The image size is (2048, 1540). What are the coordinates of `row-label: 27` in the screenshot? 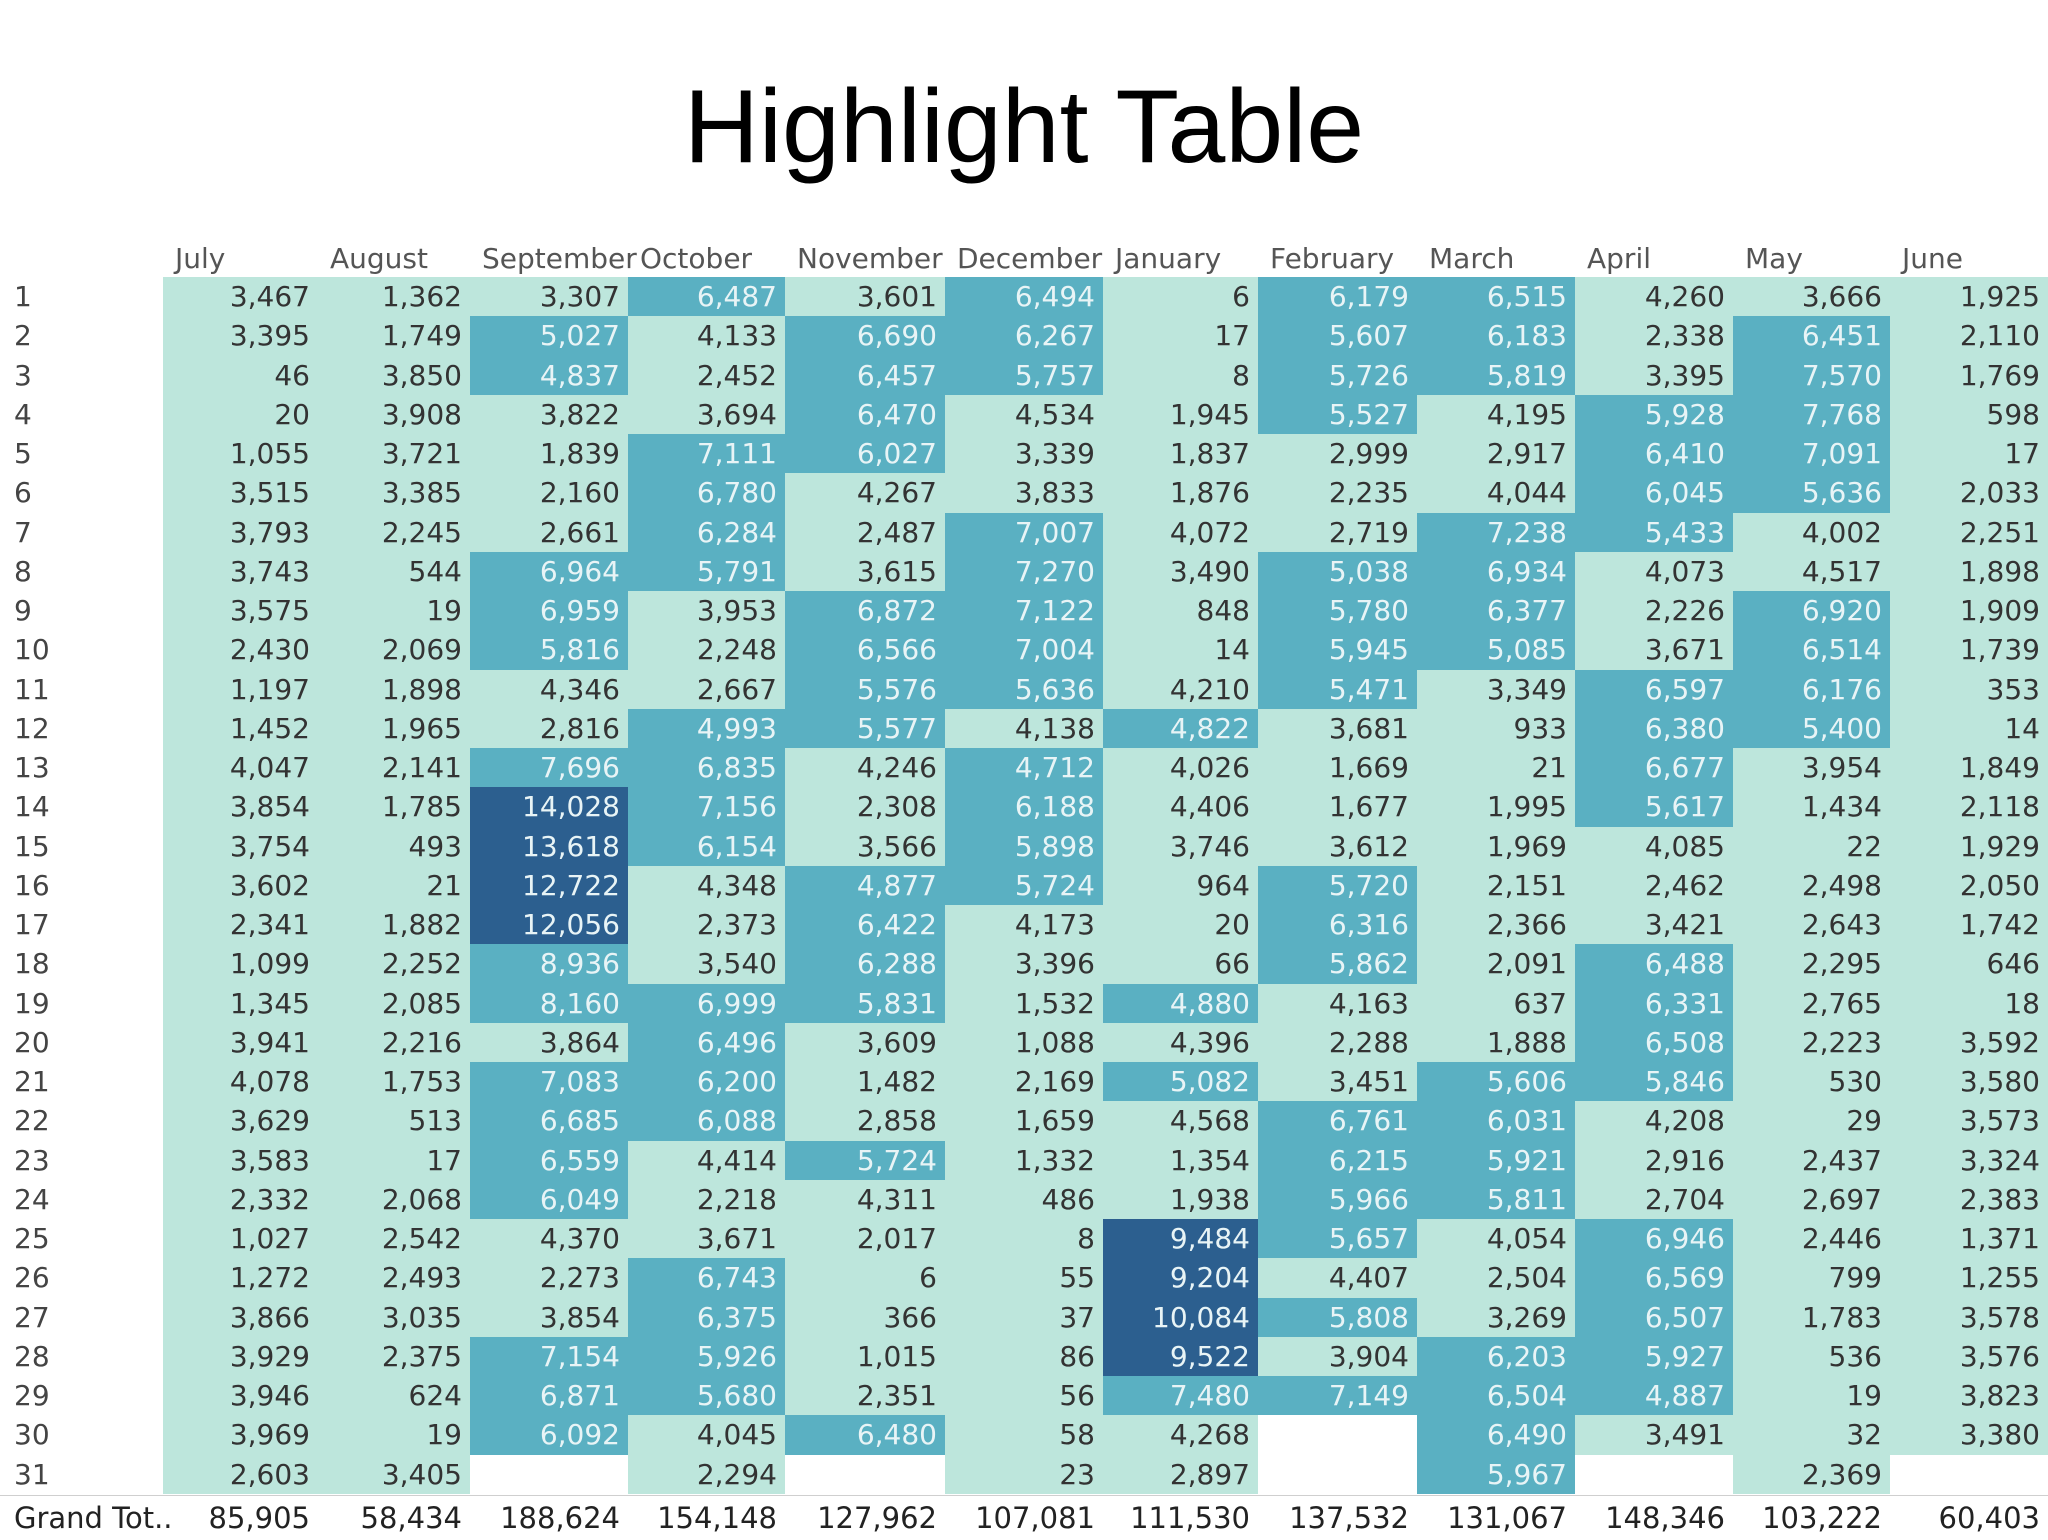 It's located at (32, 1317).